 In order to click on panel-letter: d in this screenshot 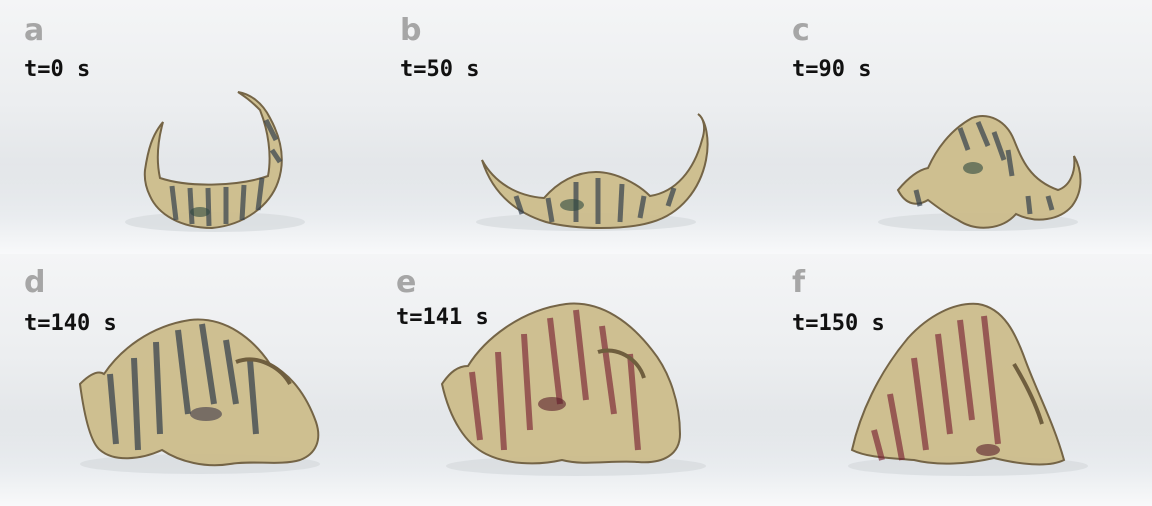, I will do `click(35, 282)`.